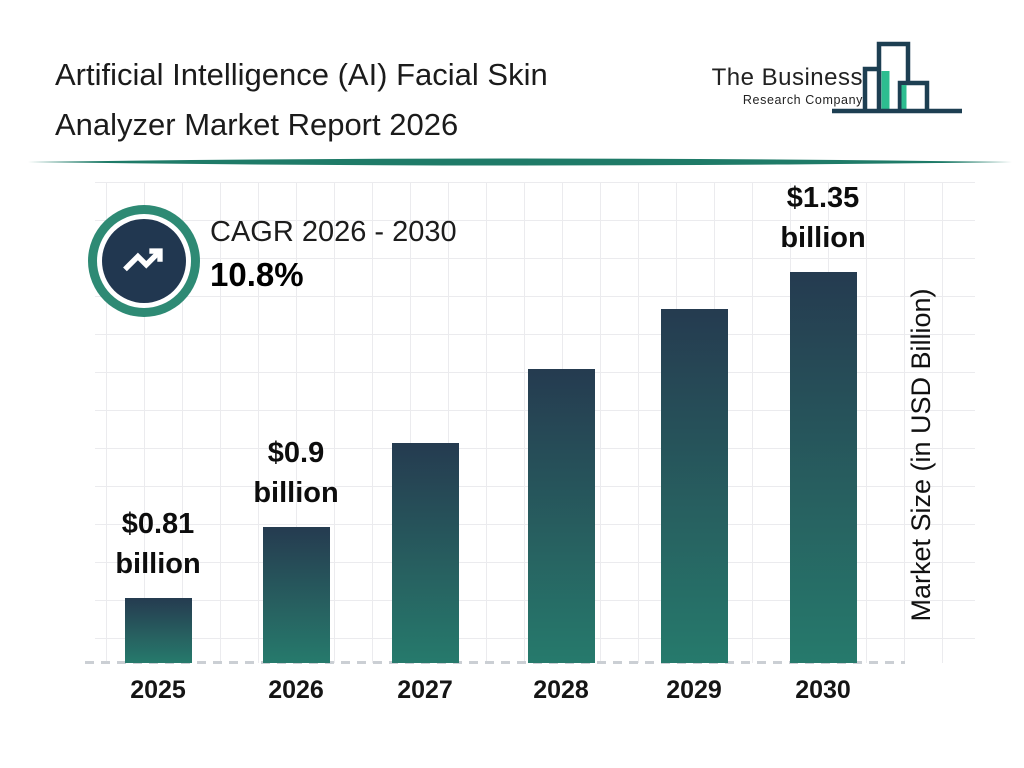 The width and height of the screenshot is (1024, 768). I want to click on company-logo-subname: Research Company, so click(802, 100).